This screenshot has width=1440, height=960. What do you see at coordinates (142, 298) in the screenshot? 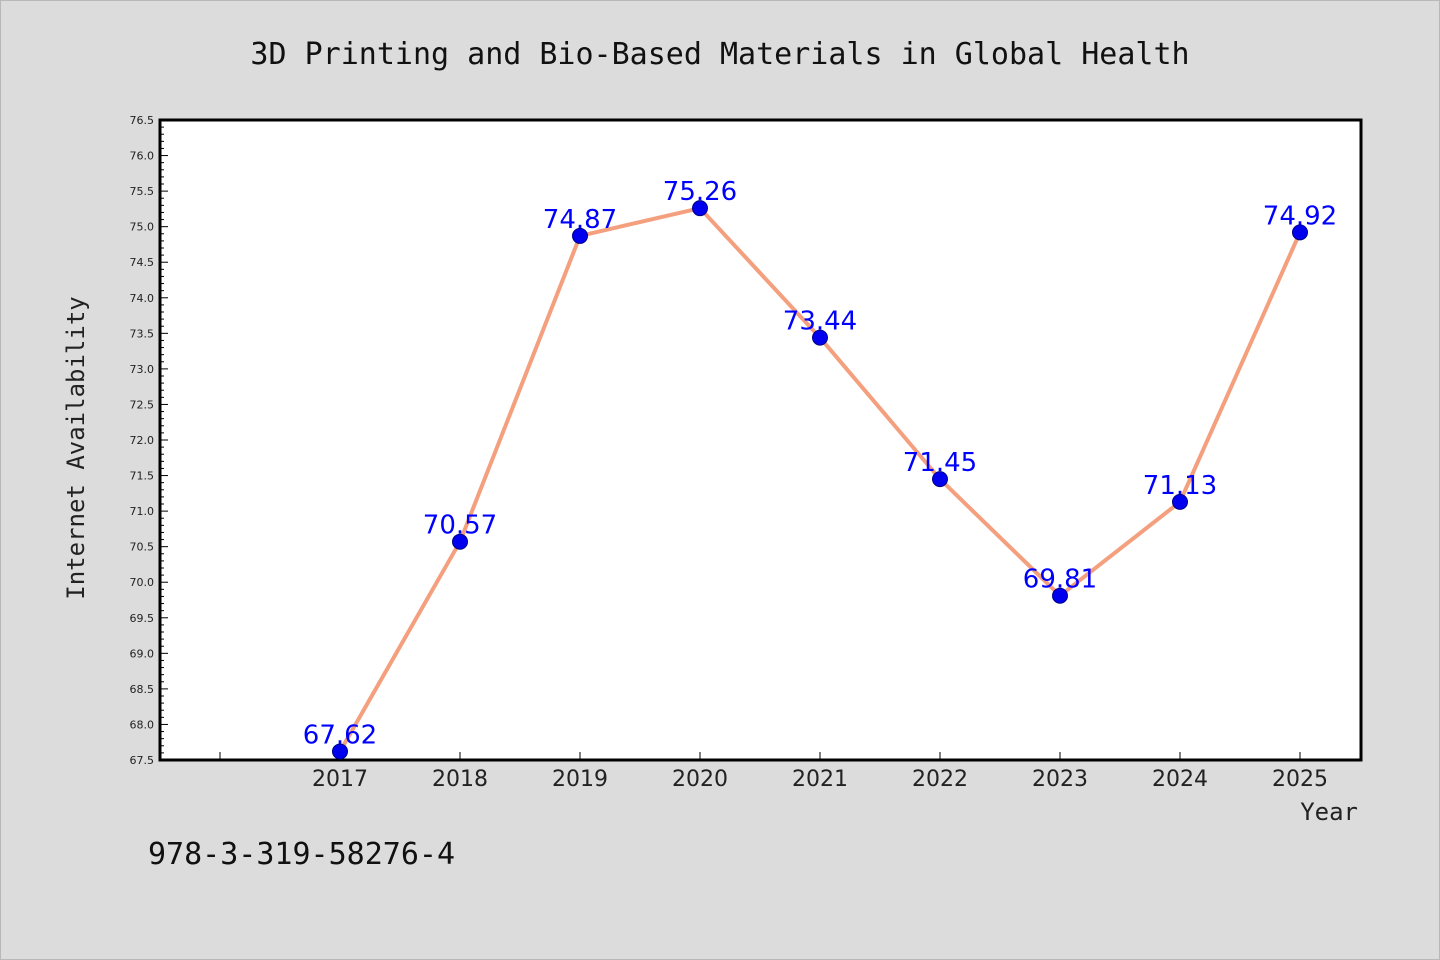
I see `y-tick-label: 74.0` at bounding box center [142, 298].